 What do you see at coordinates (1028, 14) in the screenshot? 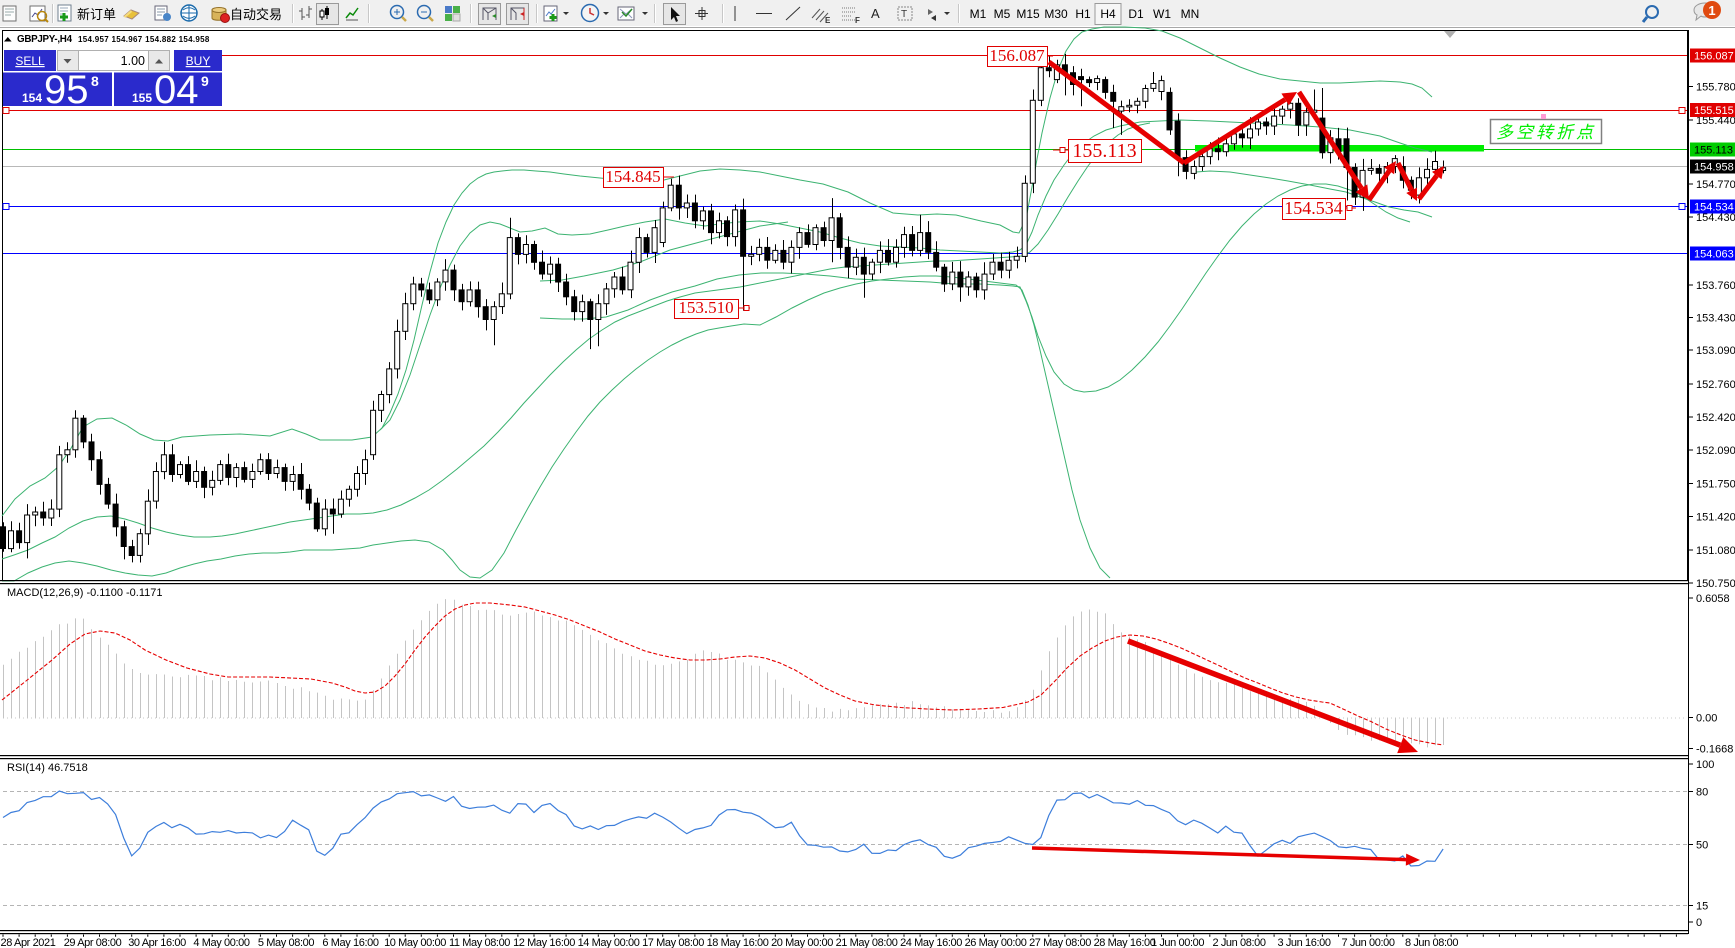
I see `svg-text: M15` at bounding box center [1028, 14].